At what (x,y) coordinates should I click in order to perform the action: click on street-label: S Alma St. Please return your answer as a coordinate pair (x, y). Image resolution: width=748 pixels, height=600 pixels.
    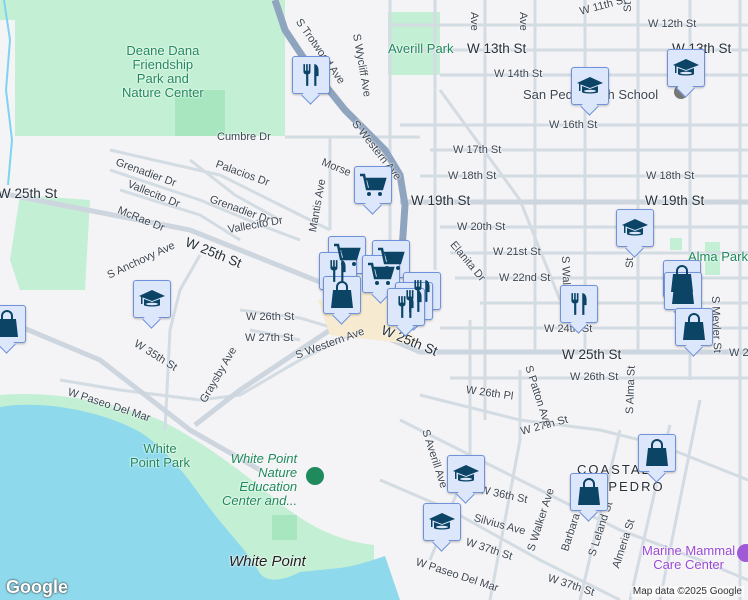
    Looking at the image, I should click on (631, 390).